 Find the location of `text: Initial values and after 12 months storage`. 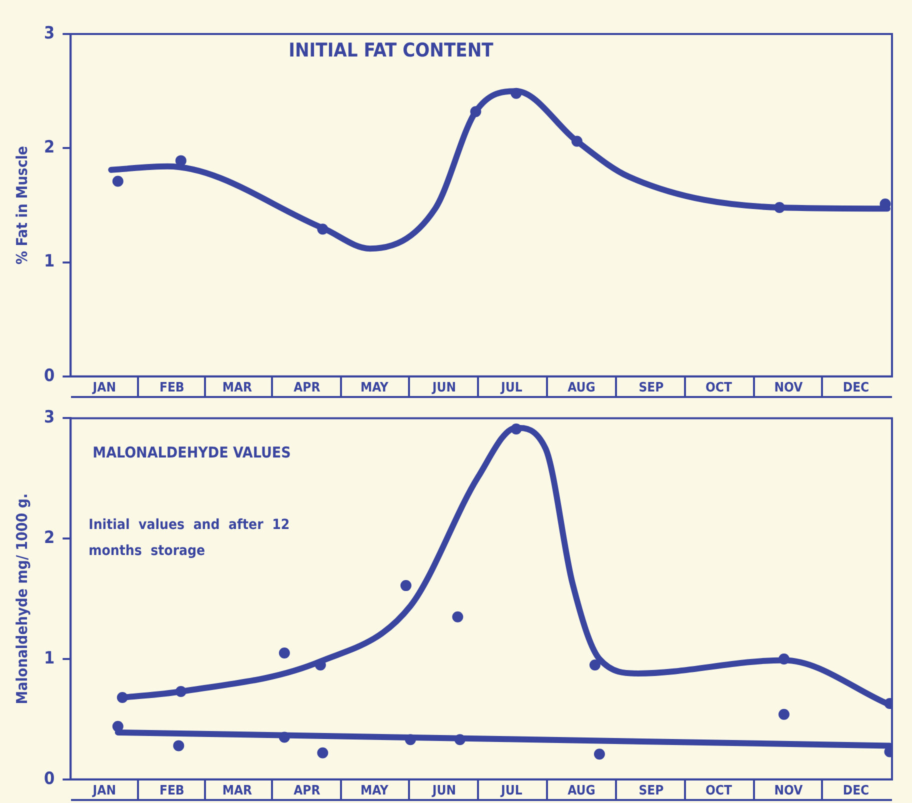

text: Initial values and after 12 months storage is located at coordinates (189, 537).